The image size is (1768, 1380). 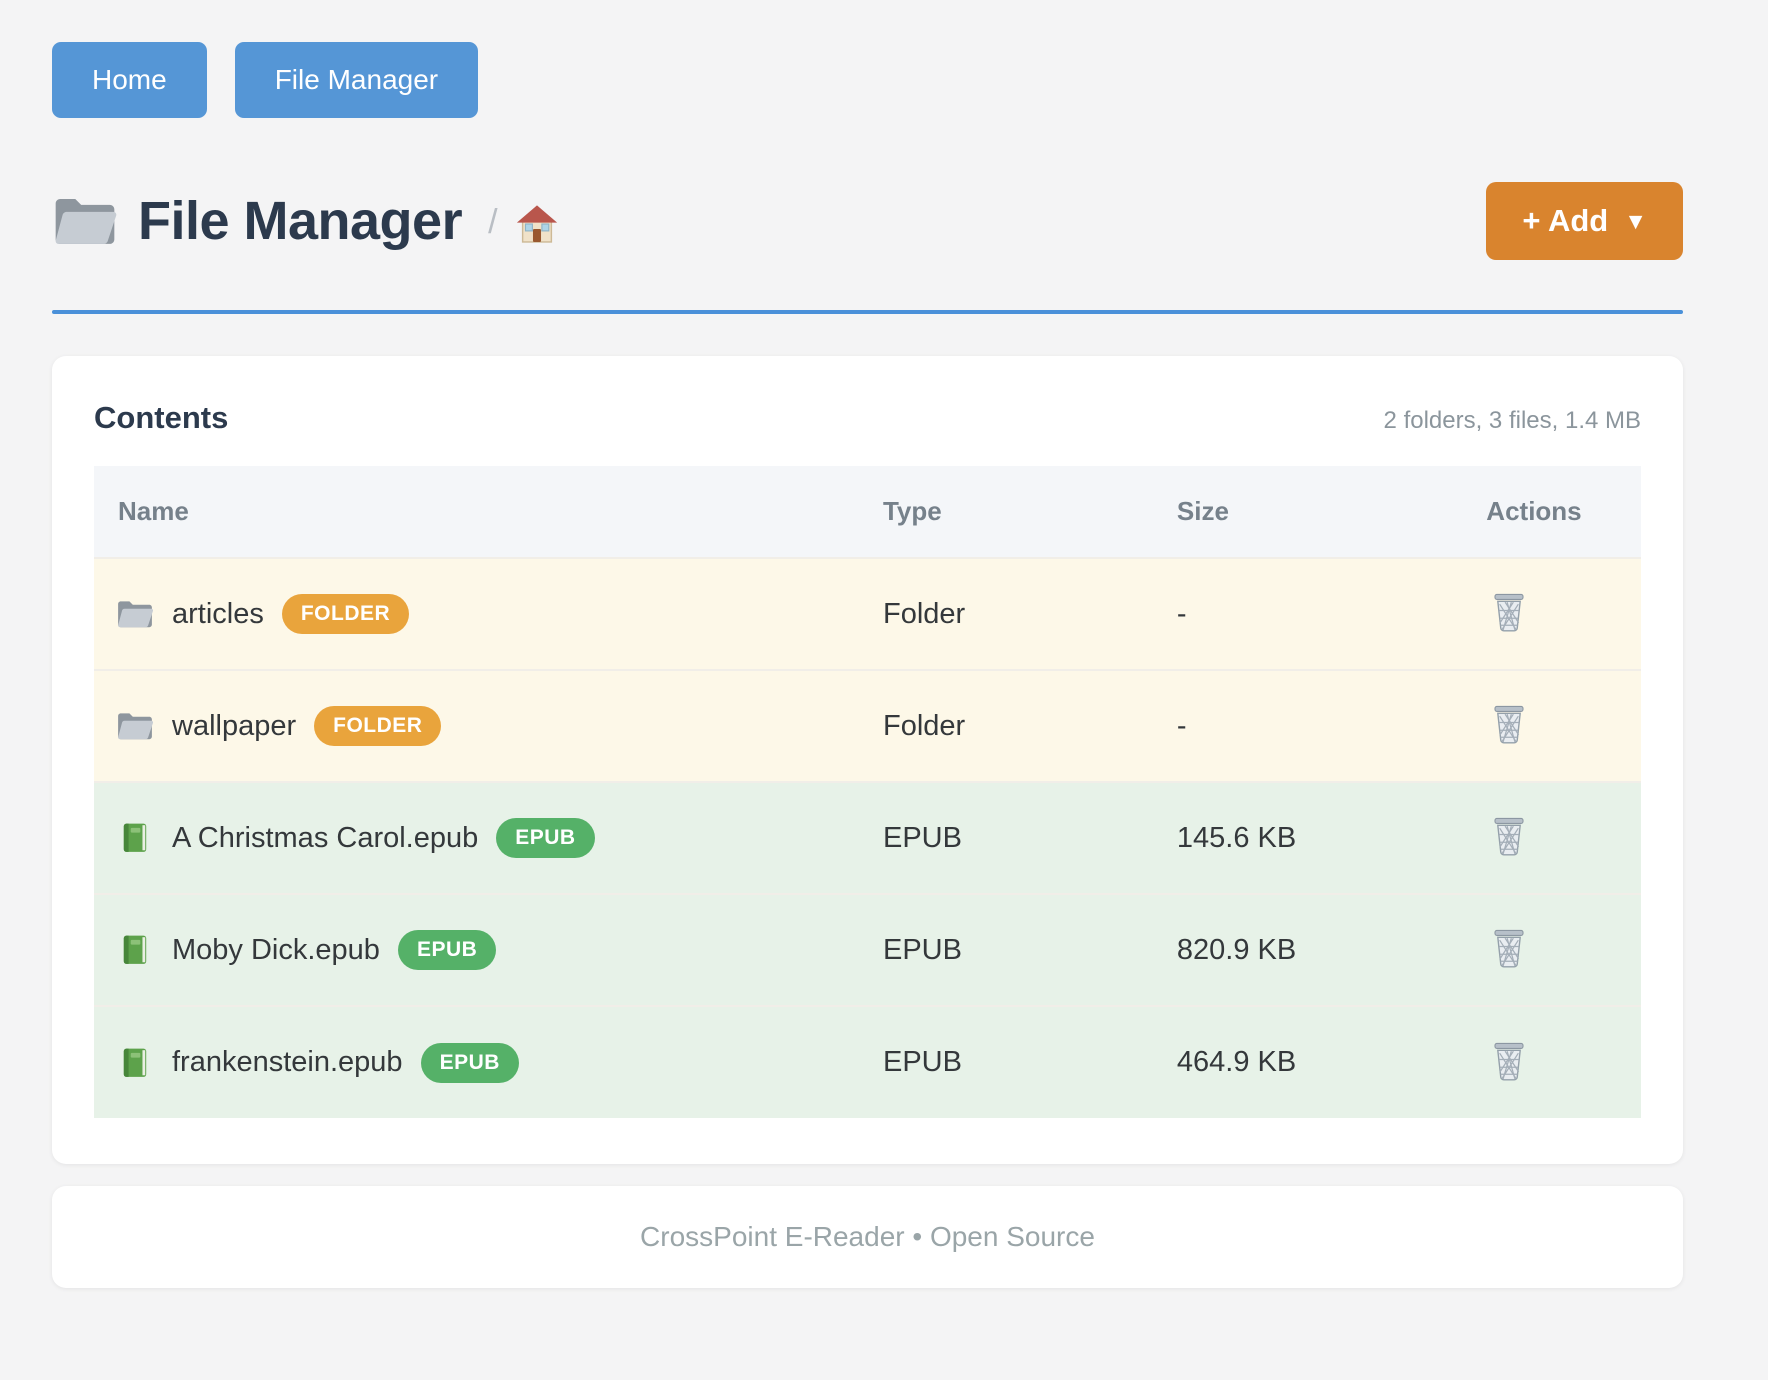 I want to click on size-cell: 464.9 KB, so click(x=1236, y=1062).